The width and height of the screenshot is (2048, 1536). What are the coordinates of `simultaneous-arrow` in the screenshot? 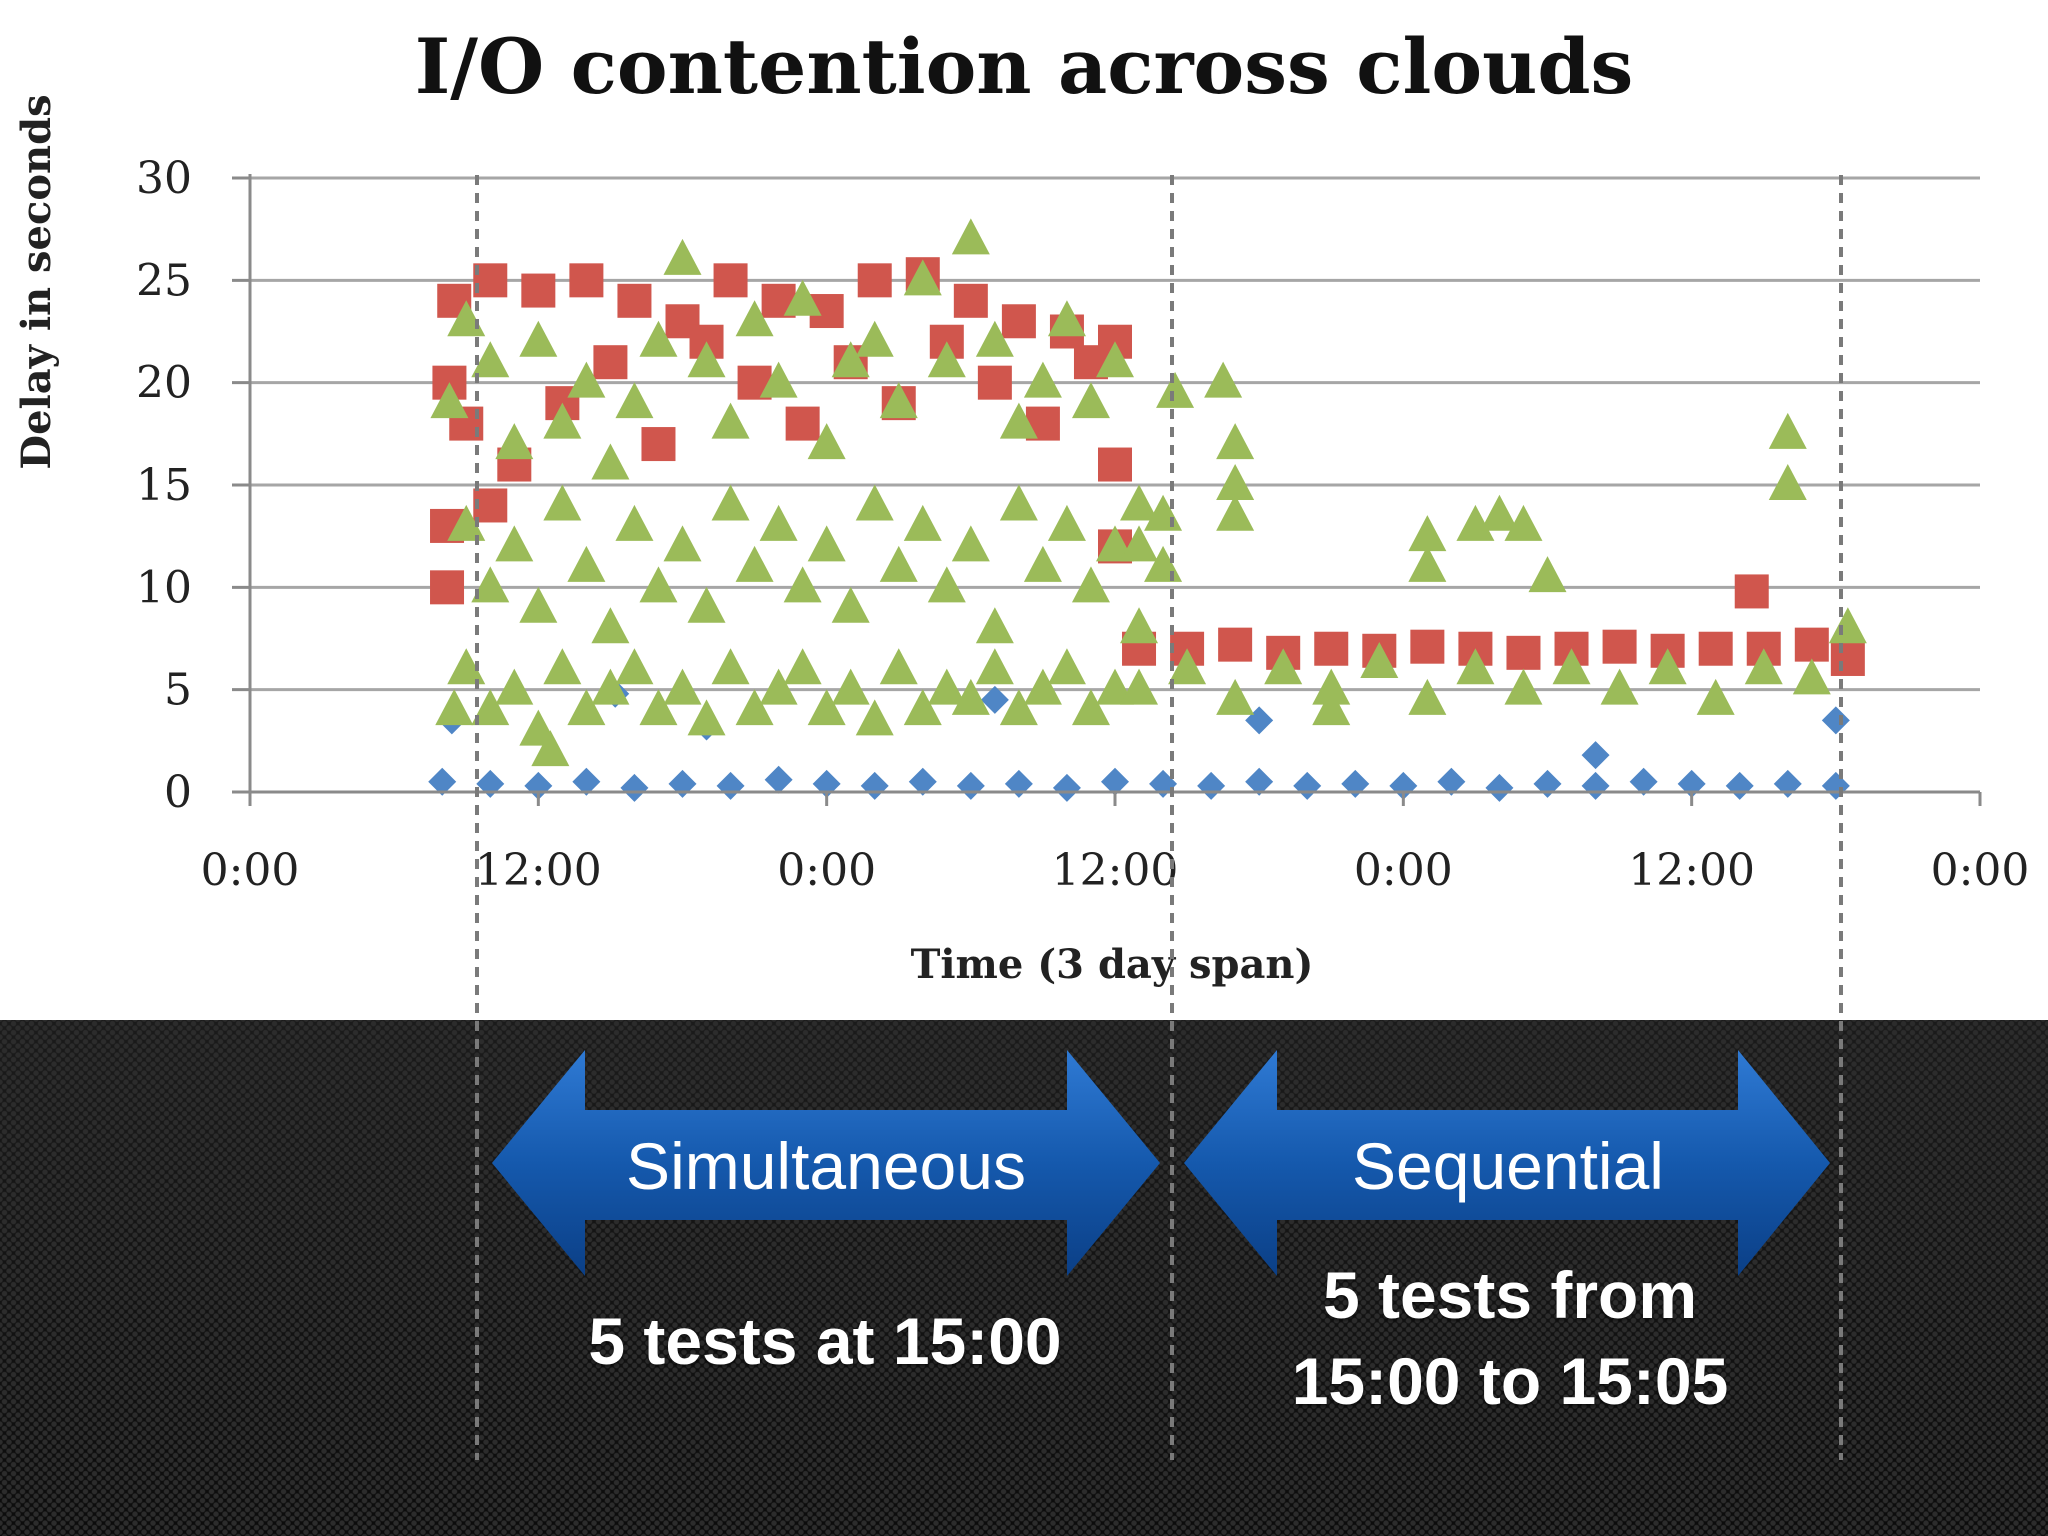 It's located at (826, 1163).